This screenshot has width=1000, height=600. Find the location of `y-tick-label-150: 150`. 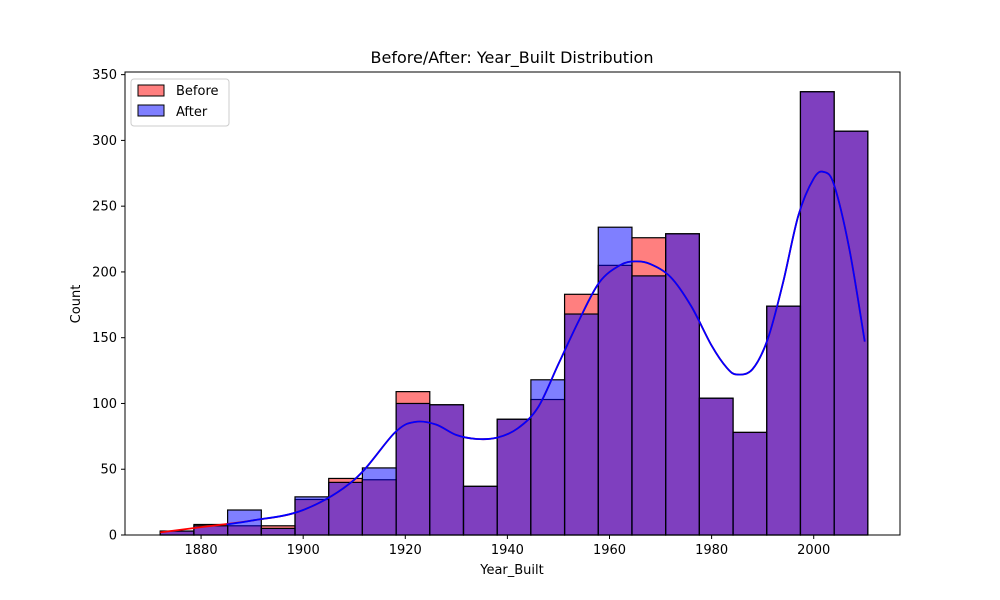

y-tick-label-150: 150 is located at coordinates (104, 338).